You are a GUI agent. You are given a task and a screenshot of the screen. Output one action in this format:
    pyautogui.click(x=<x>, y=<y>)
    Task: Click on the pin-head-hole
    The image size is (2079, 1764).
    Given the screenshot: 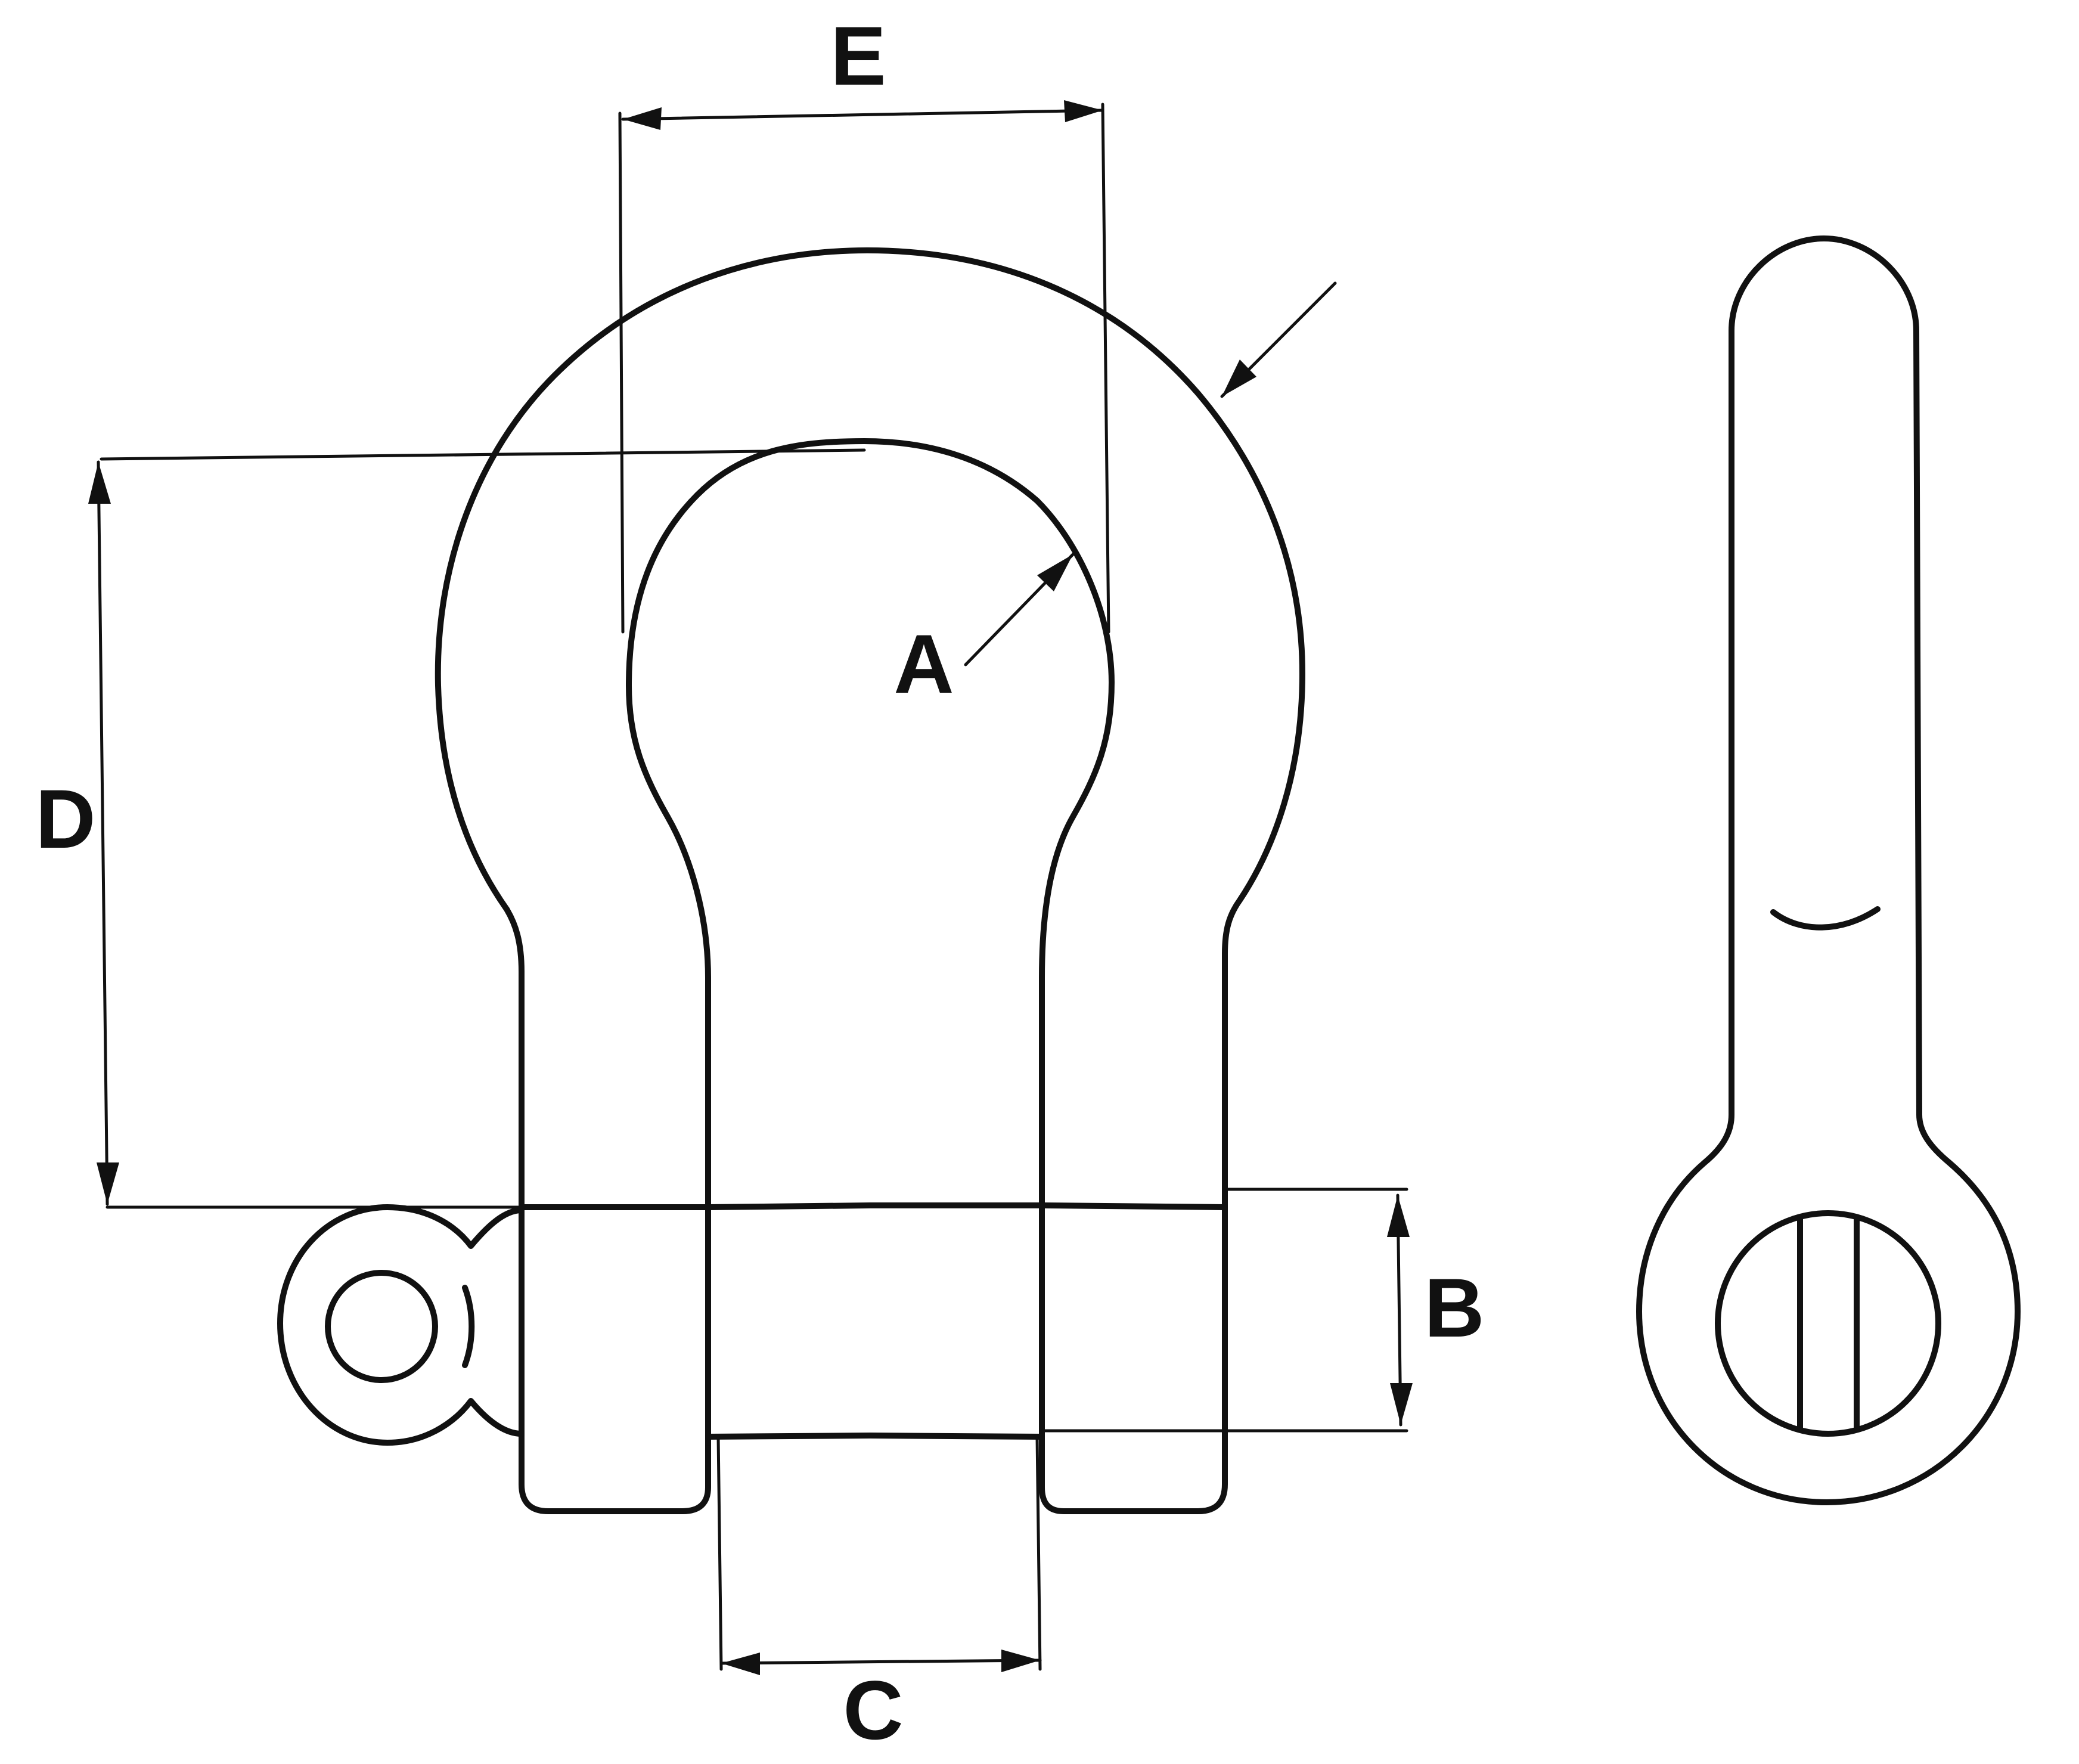 What is the action you would take?
    pyautogui.click(x=381, y=1326)
    